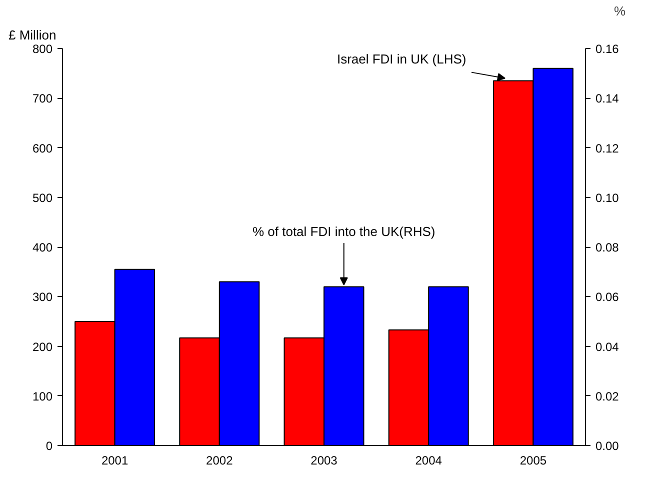 Image resolution: width=650 pixels, height=482 pixels. What do you see at coordinates (32, 35) in the screenshot?
I see `y-axis-title: £ Million` at bounding box center [32, 35].